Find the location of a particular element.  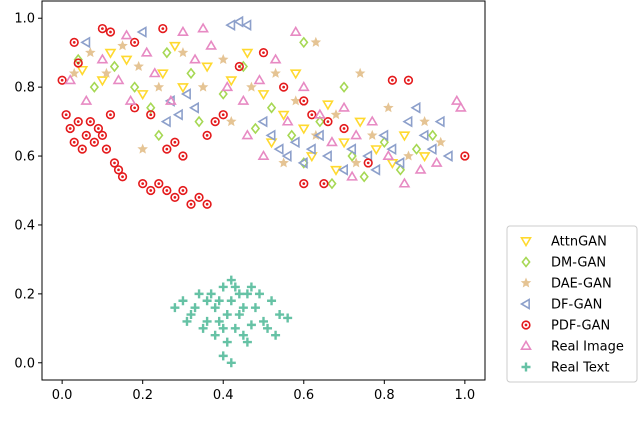

x-tick-label: 0.8 is located at coordinates (384, 395).